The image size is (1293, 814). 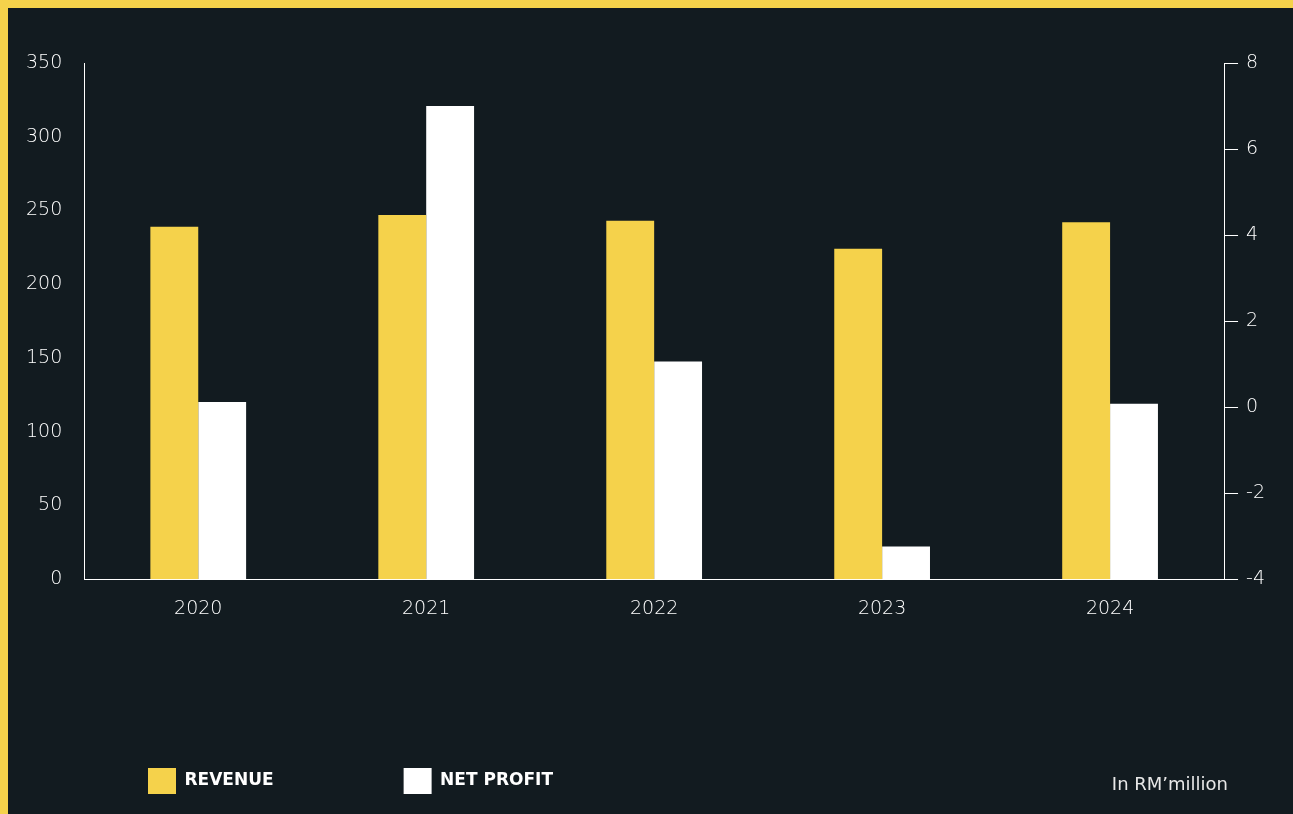 What do you see at coordinates (1252, 146) in the screenshot?
I see `y2-tick-label: 6` at bounding box center [1252, 146].